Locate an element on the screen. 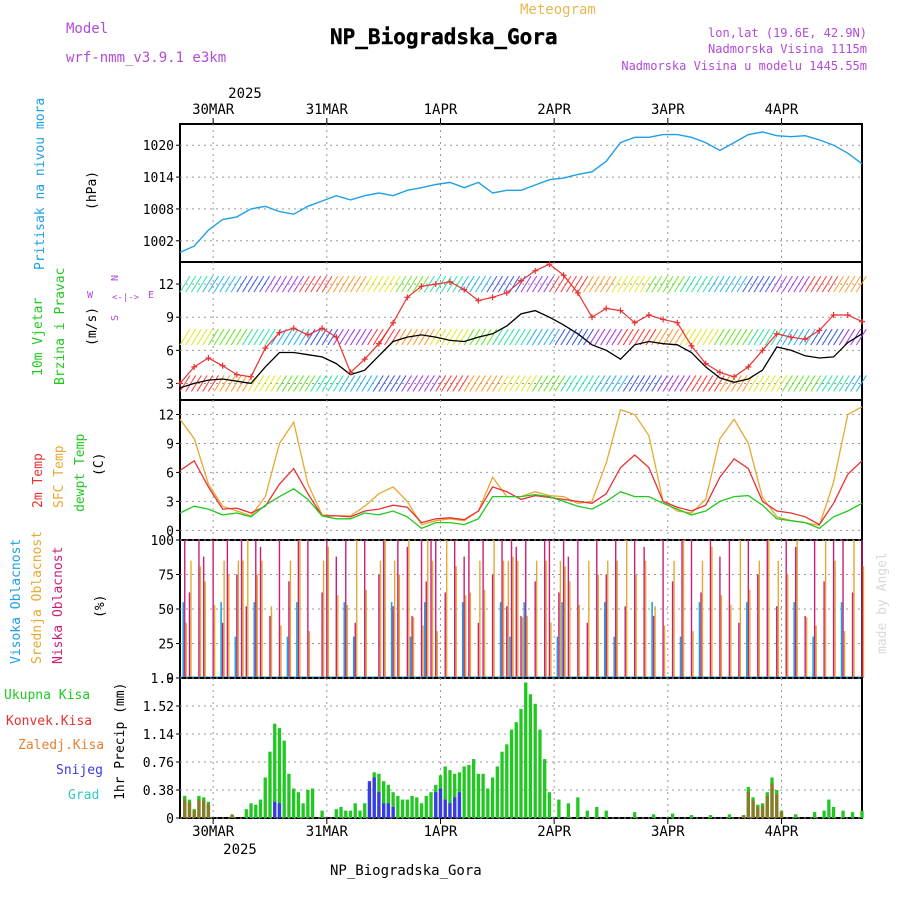 This screenshot has height=900, width=900. y-tick-label: 1.14 is located at coordinates (158, 735).